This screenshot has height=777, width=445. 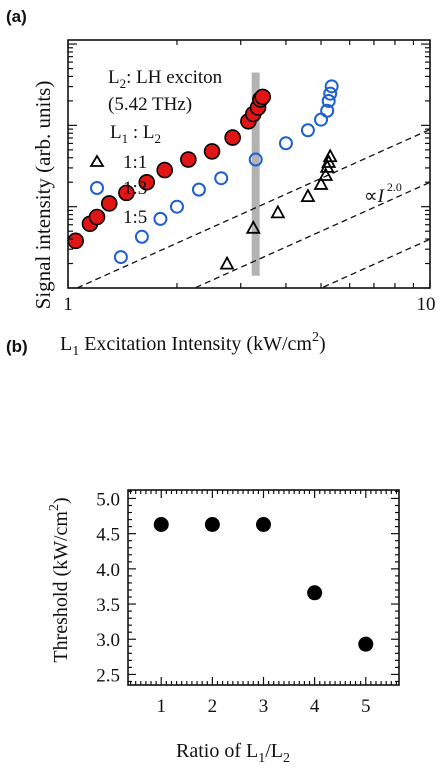 I want to click on annotation-exciton: L2: LH exciton, so click(x=165, y=79).